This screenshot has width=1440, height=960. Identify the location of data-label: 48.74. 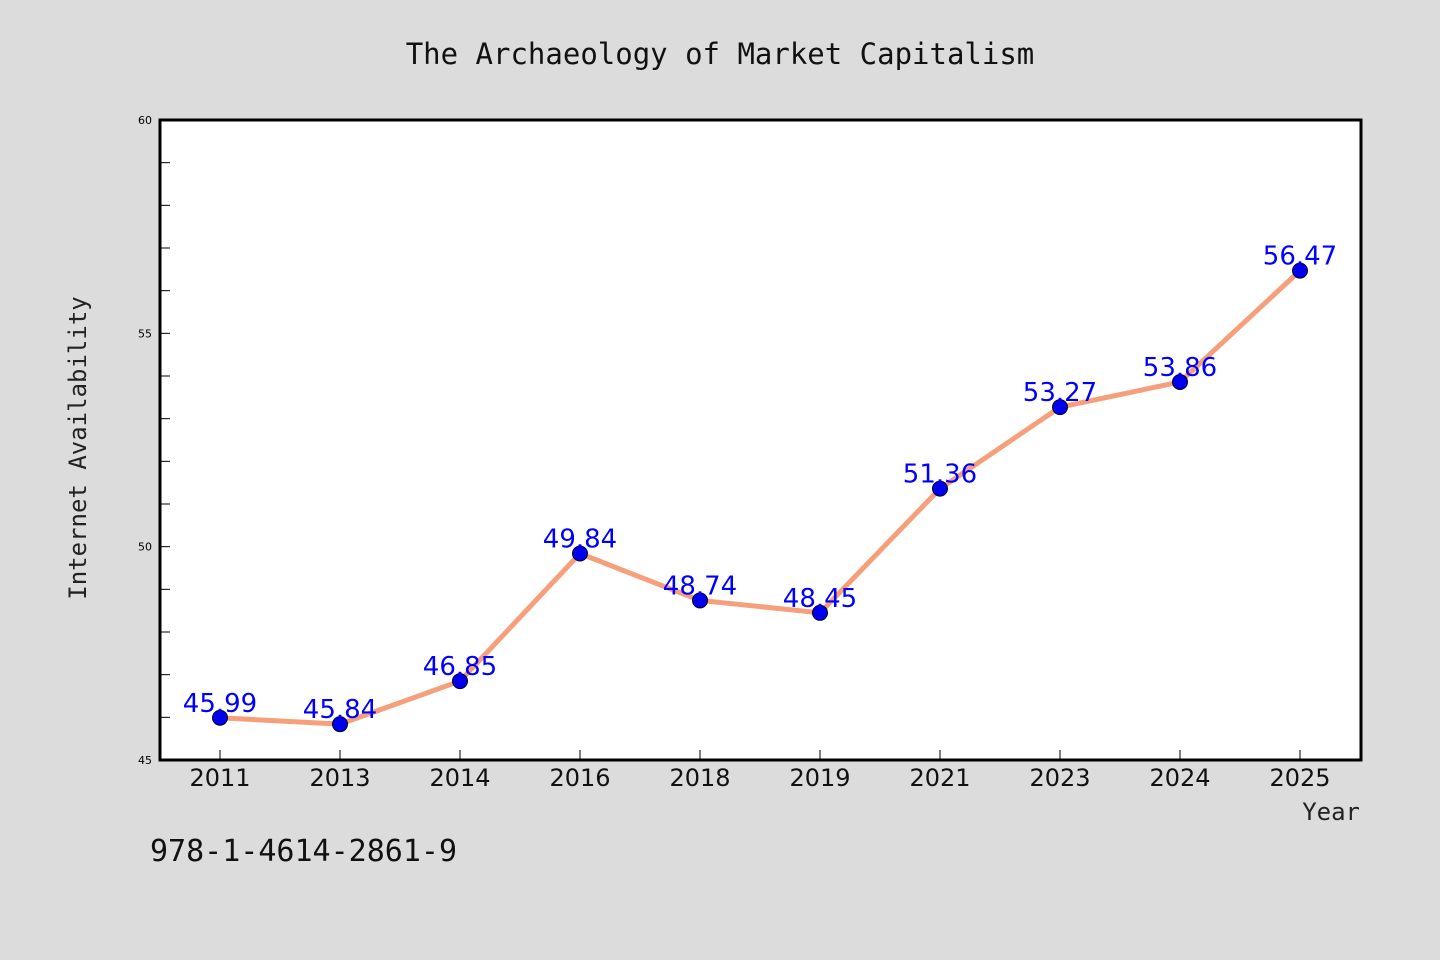
(700, 586).